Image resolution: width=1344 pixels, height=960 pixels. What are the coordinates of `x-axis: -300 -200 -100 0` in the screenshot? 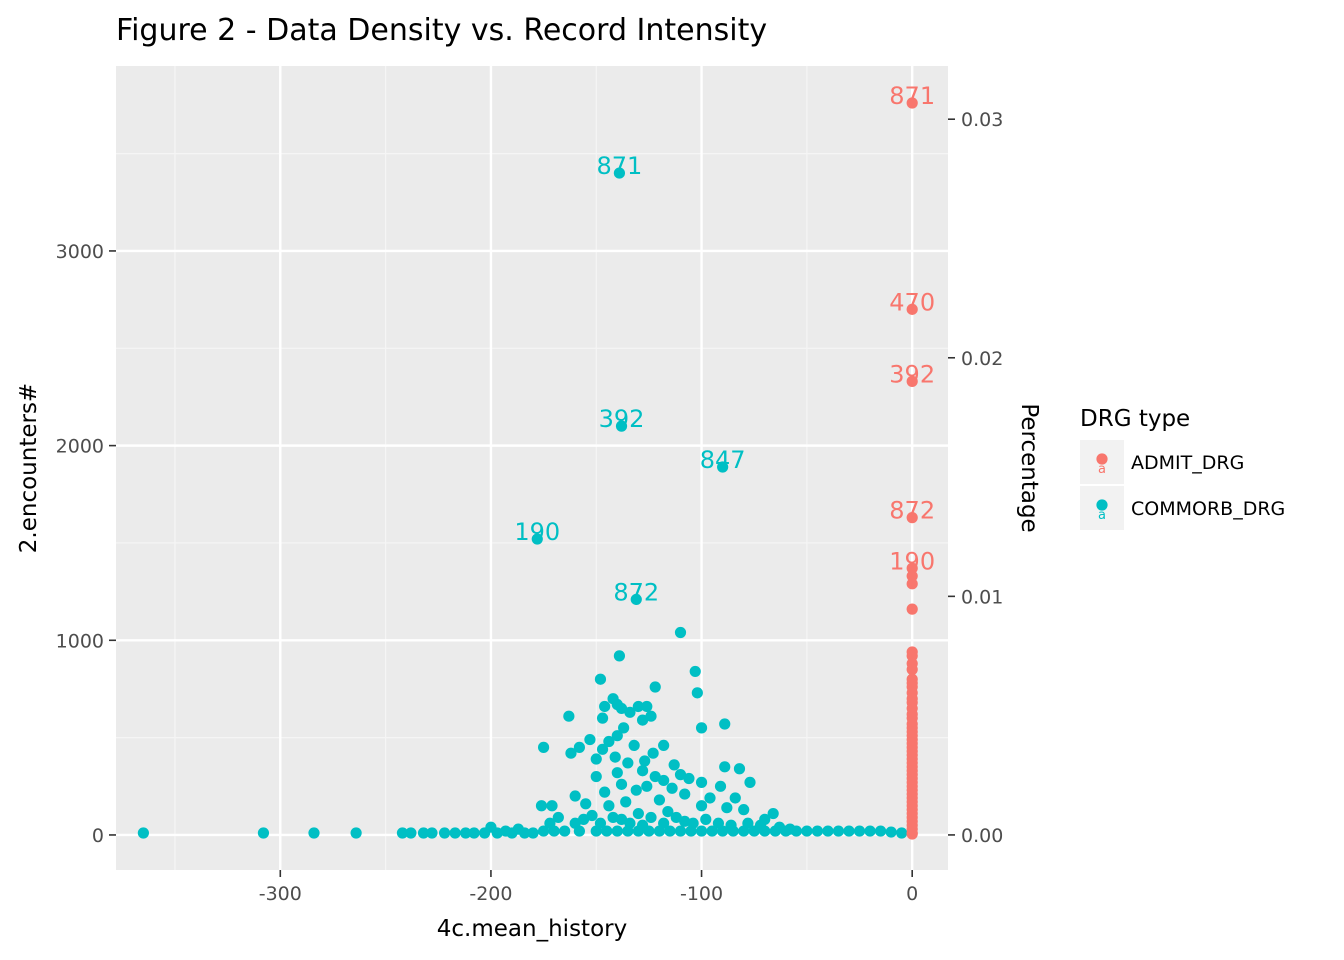 It's located at (588, 887).